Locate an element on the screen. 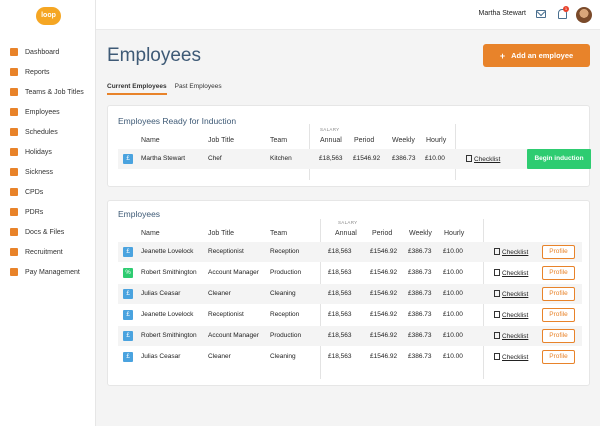  sidebar-item-schedules: Schedules is located at coordinates (48, 132).